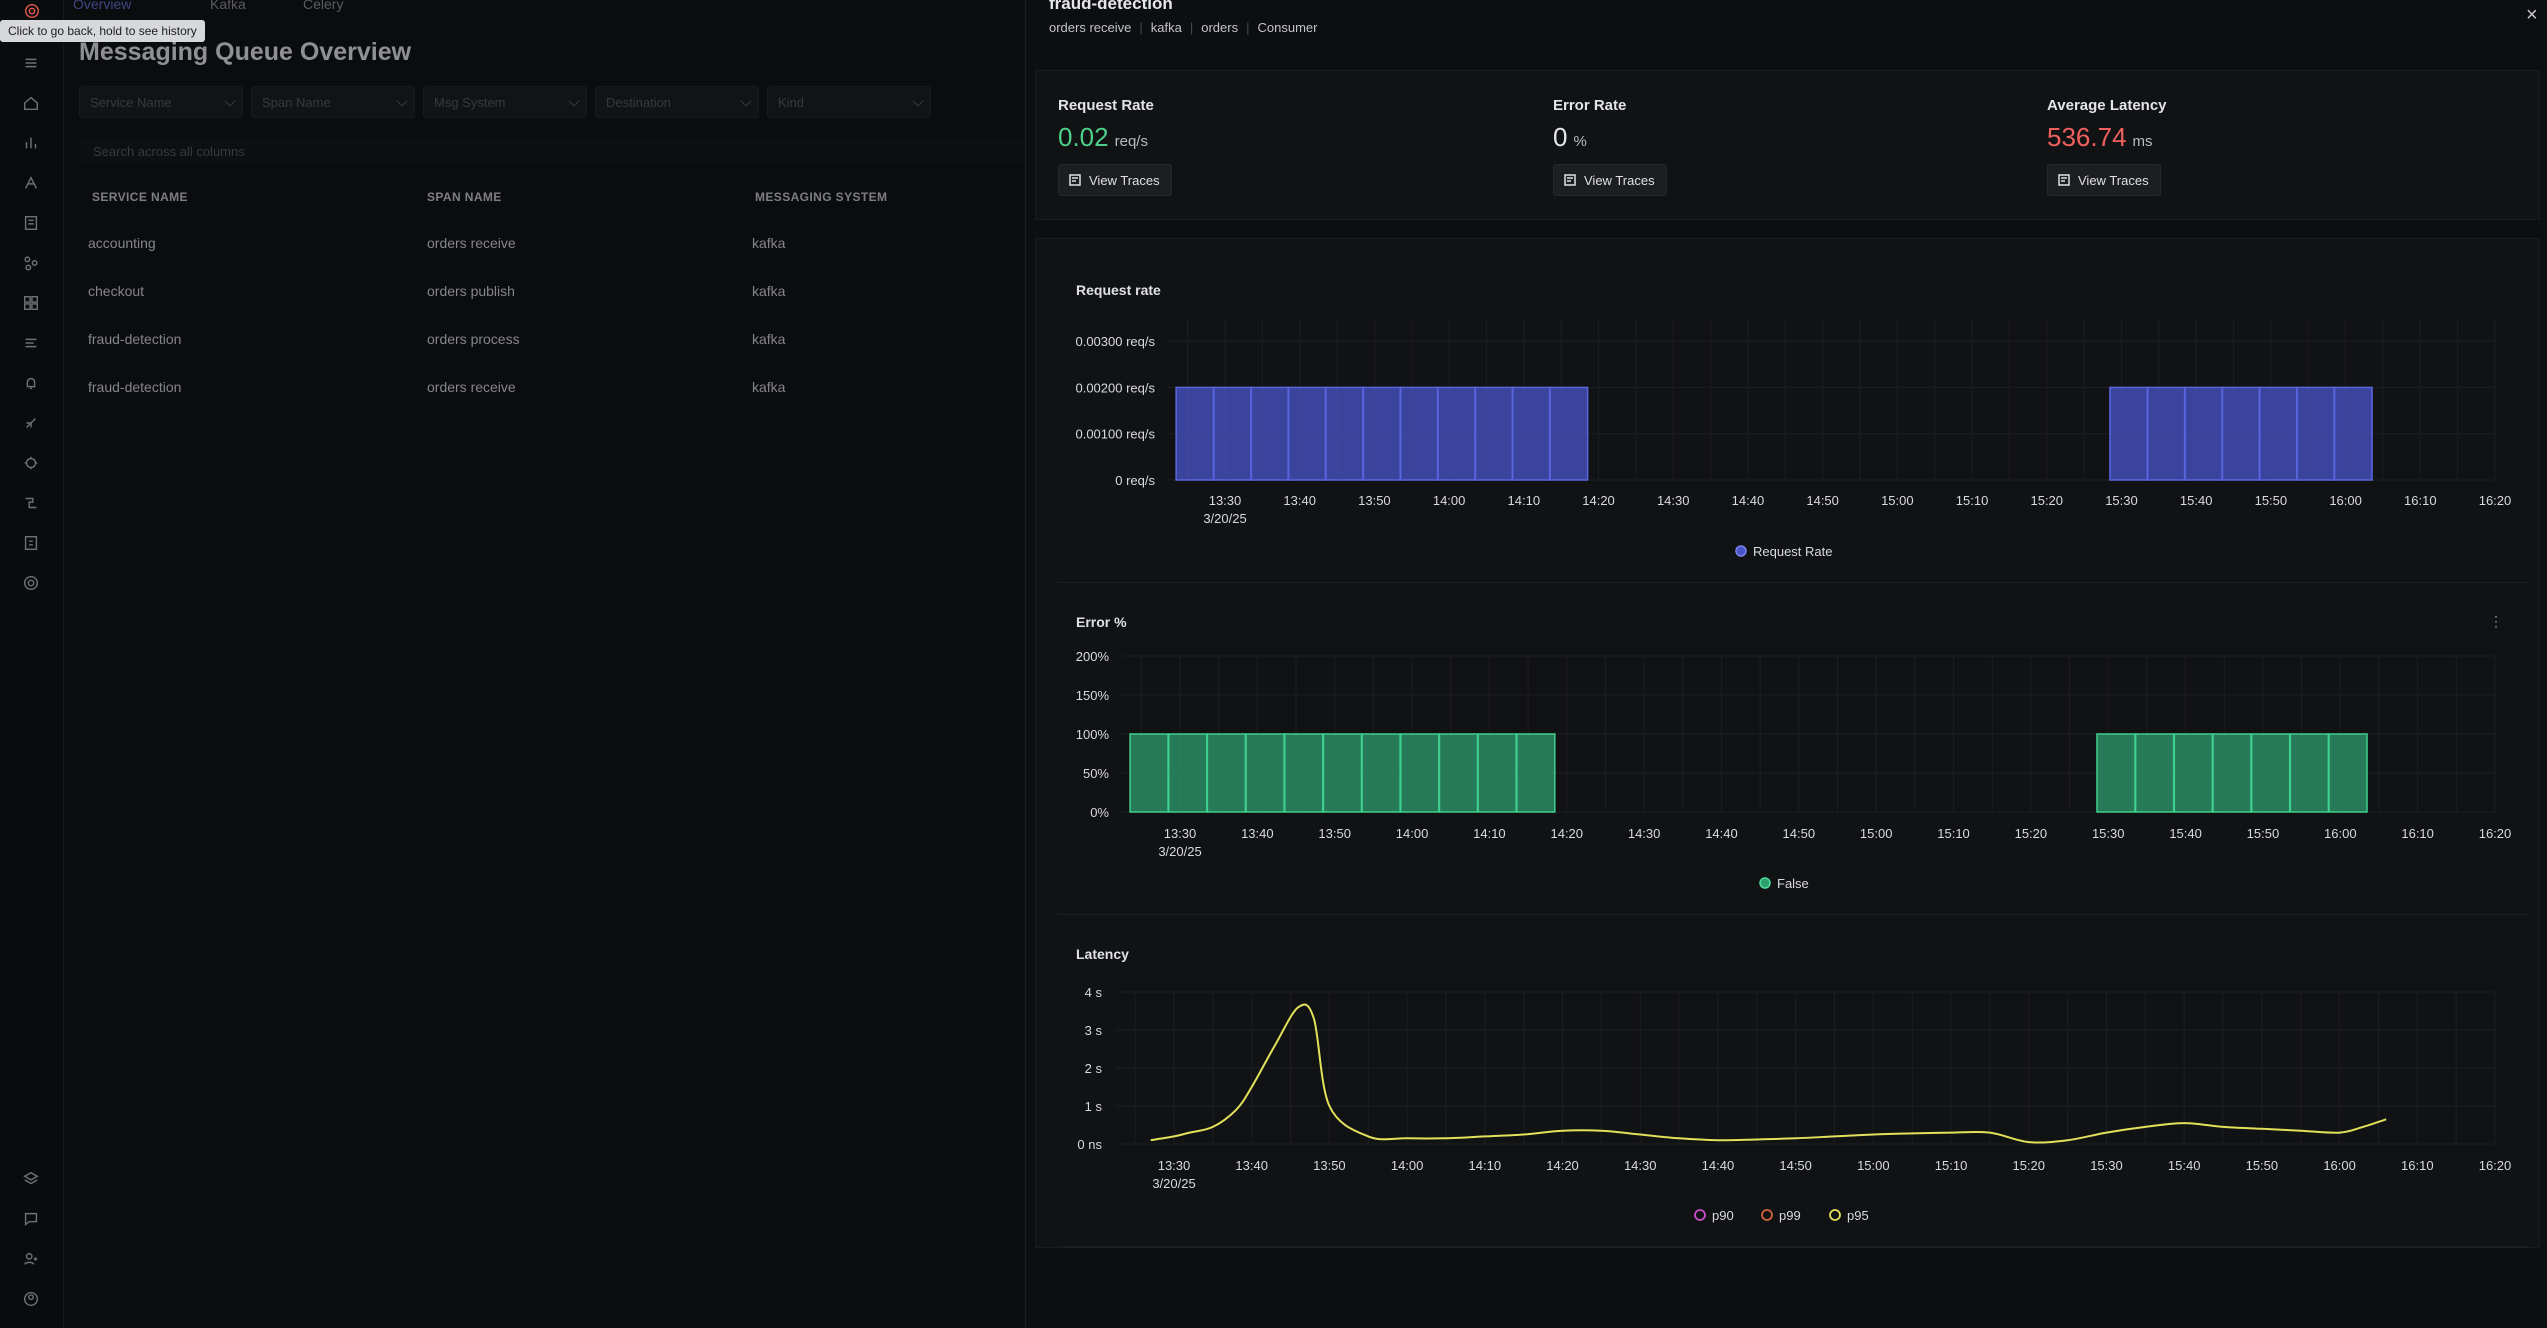  I want to click on invite-user-icon, so click(31, 1259).